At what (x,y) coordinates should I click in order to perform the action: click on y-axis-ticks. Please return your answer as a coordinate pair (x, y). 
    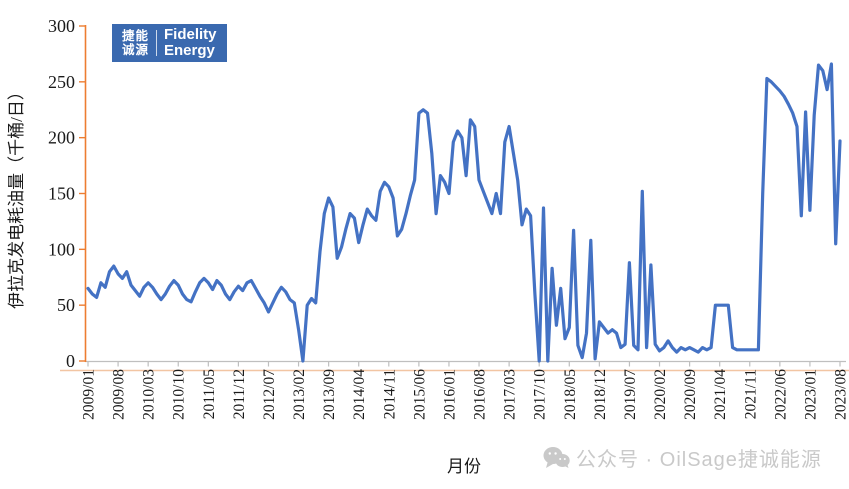
    Looking at the image, I should click on (82, 193).